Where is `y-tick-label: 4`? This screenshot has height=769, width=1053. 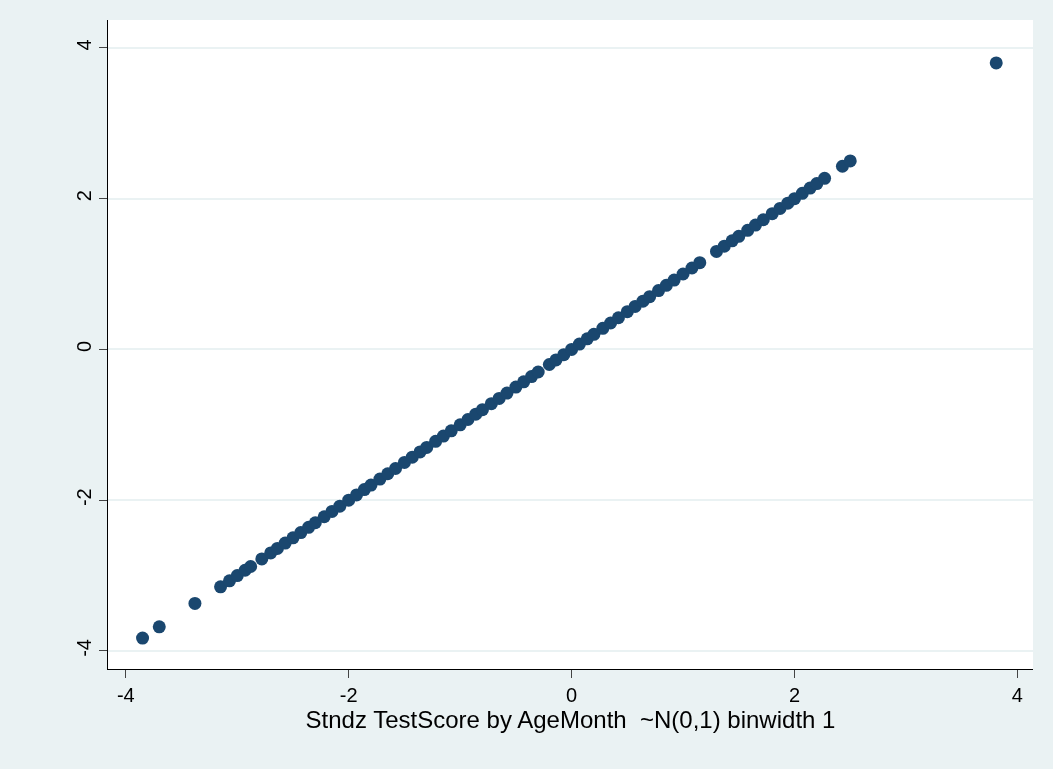 y-tick-label: 4 is located at coordinates (84, 45).